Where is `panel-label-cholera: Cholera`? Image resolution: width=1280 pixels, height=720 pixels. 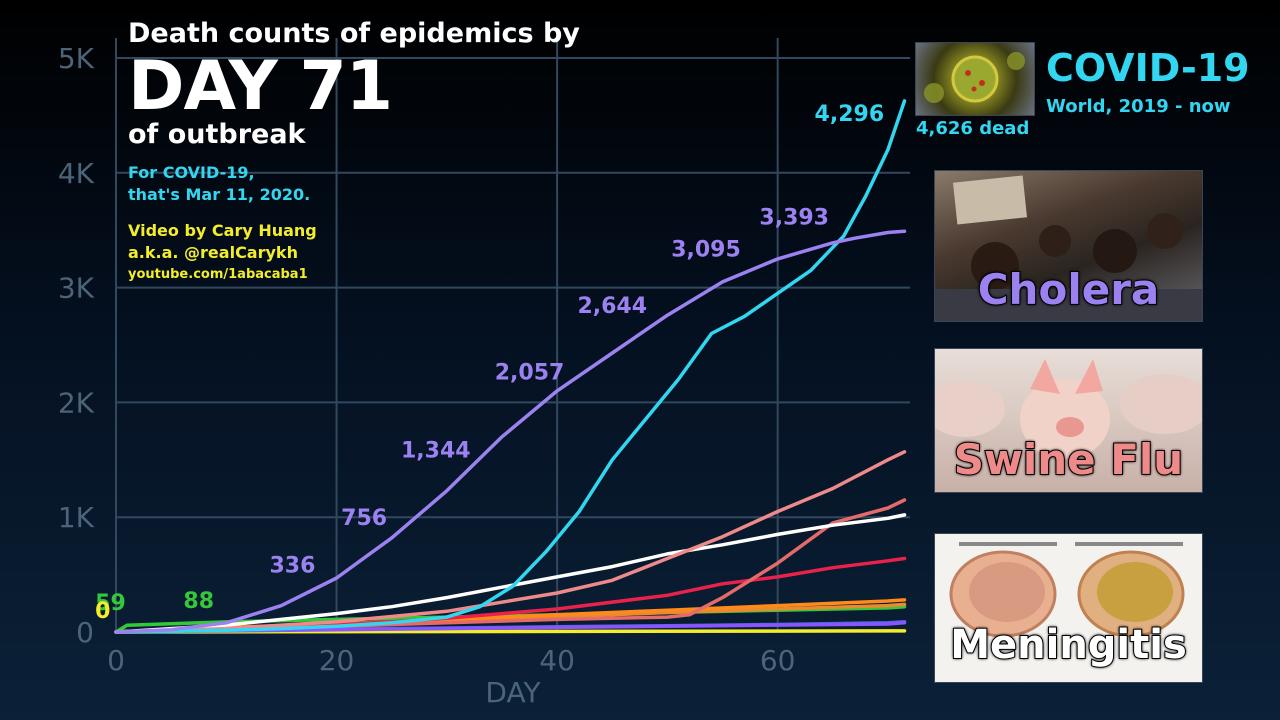 panel-label-cholera: Cholera is located at coordinates (1069, 289).